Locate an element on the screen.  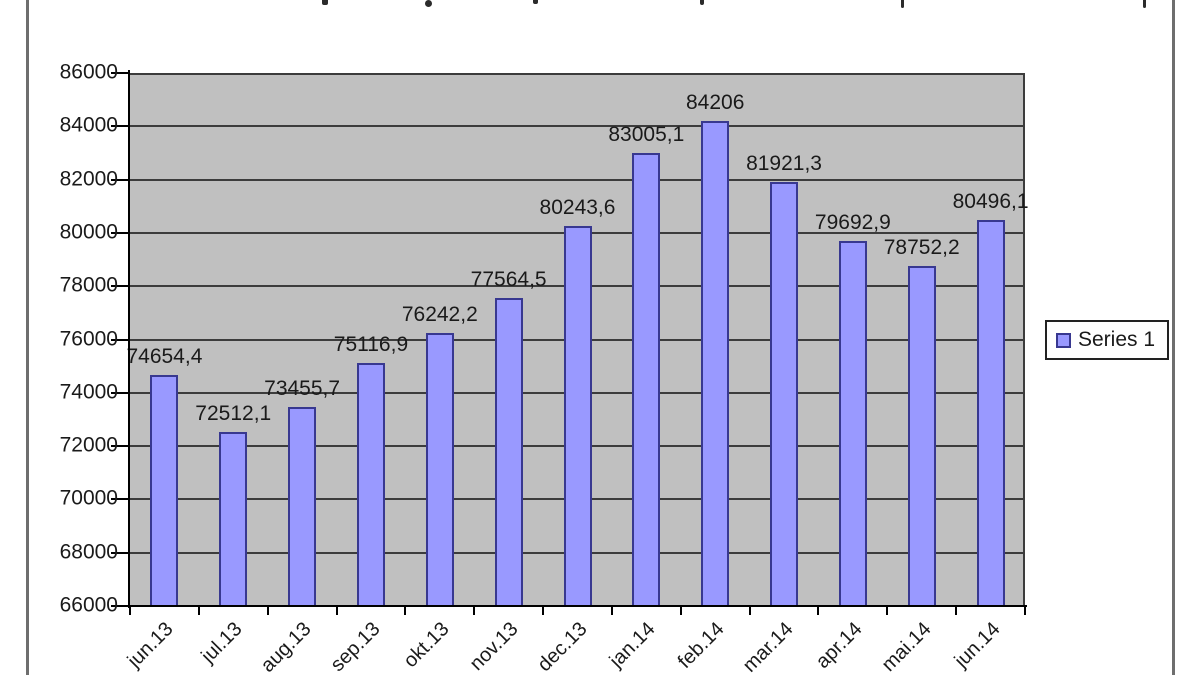
x-axis-category-label: nov.13 is located at coordinates (494, 646).